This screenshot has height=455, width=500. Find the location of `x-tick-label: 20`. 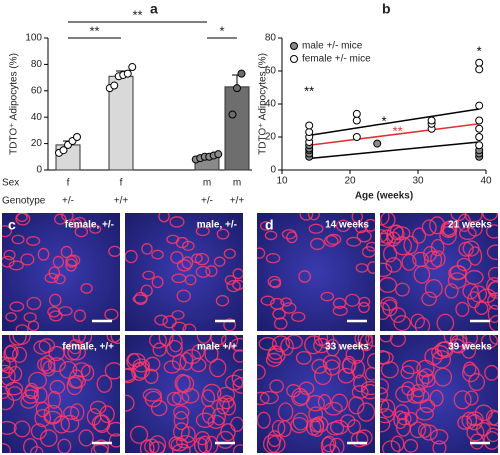

x-tick-label: 20 is located at coordinates (350, 181).